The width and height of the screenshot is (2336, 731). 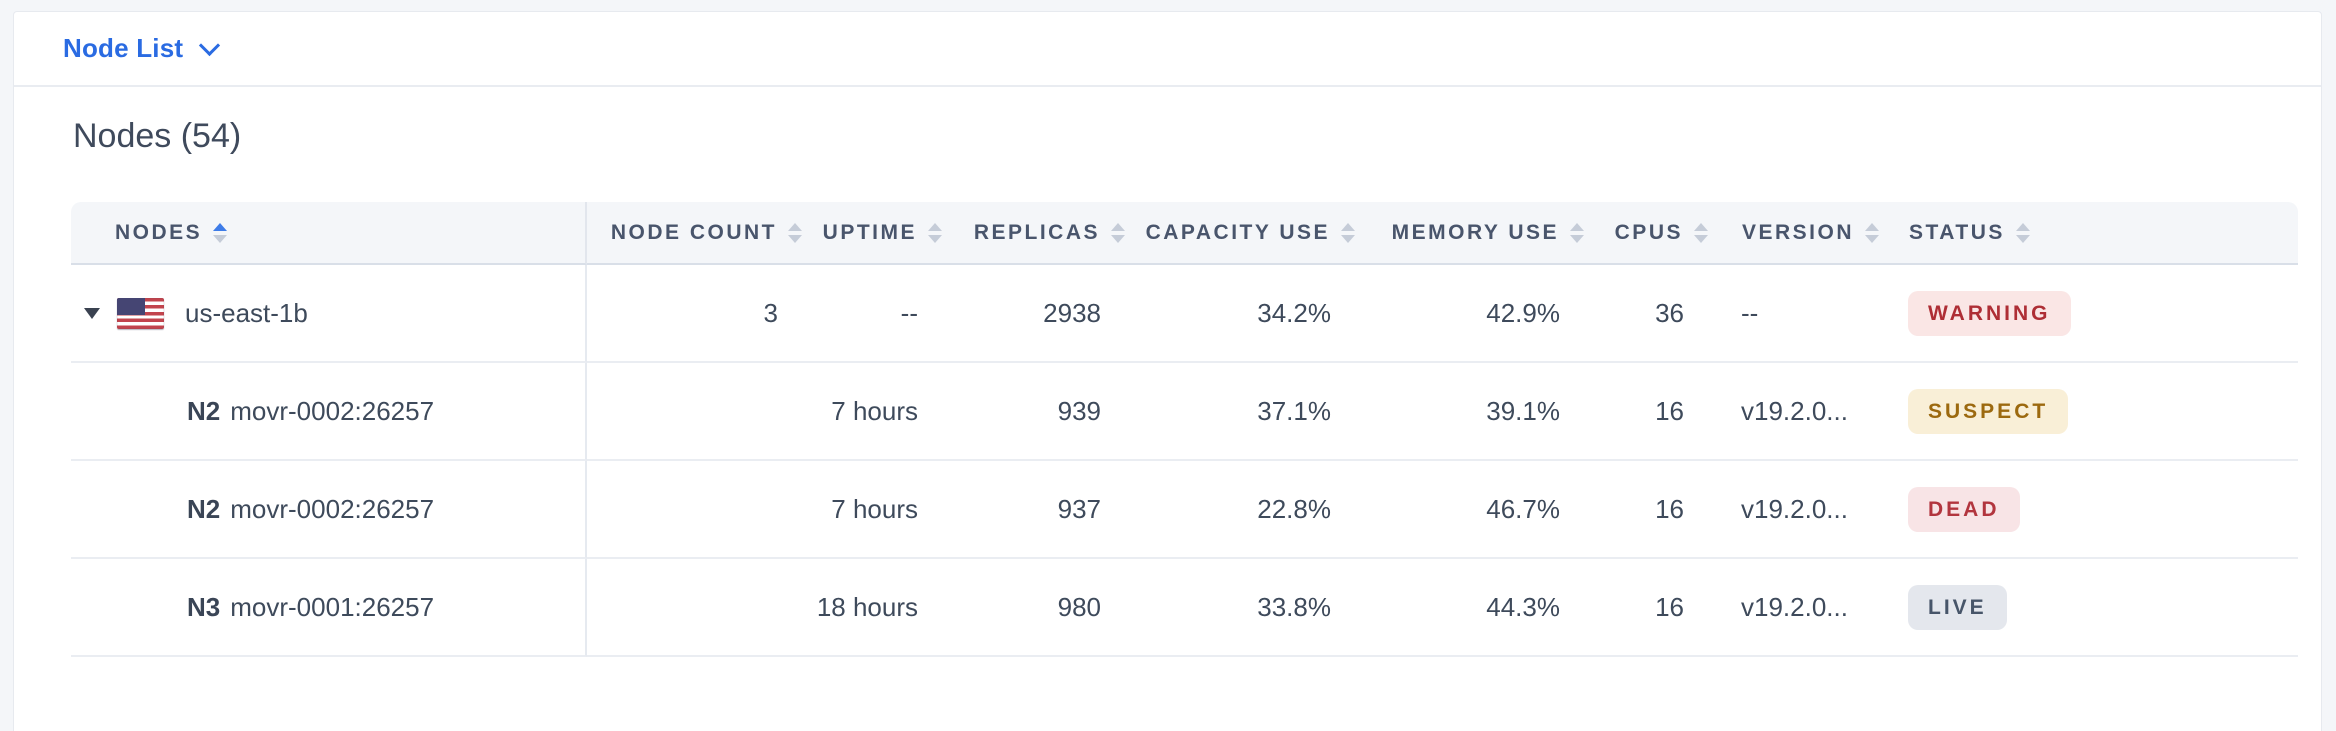 I want to click on cell-capacity-use: 37.1%, so click(x=1230, y=412).